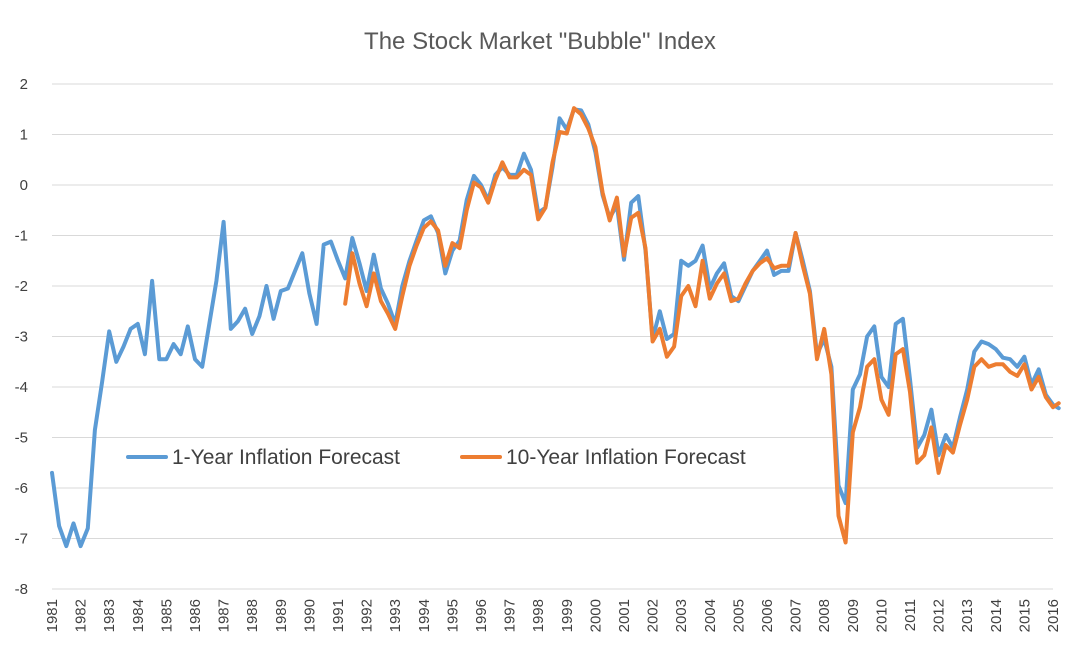 This screenshot has height=667, width=1080. I want to click on x-tick-label: 1986, so click(195, 615).